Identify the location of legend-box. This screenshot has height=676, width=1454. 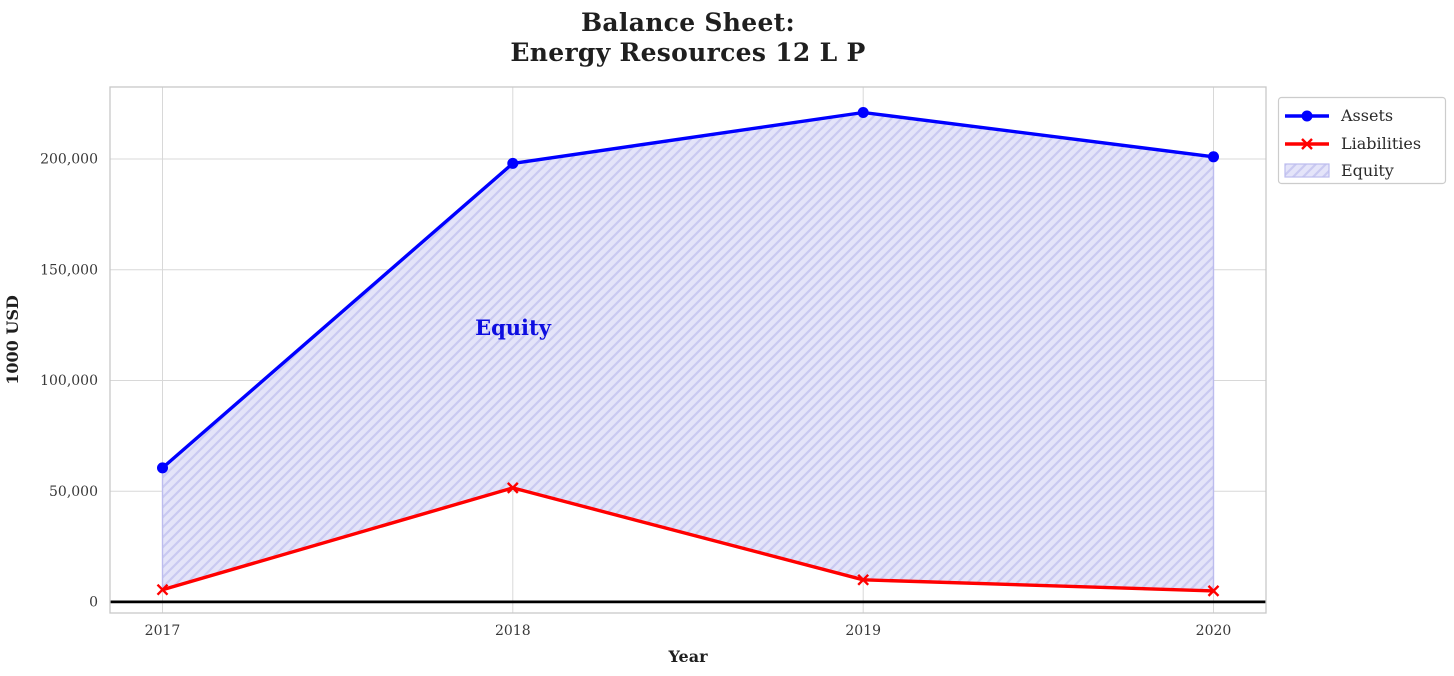
(1362, 140).